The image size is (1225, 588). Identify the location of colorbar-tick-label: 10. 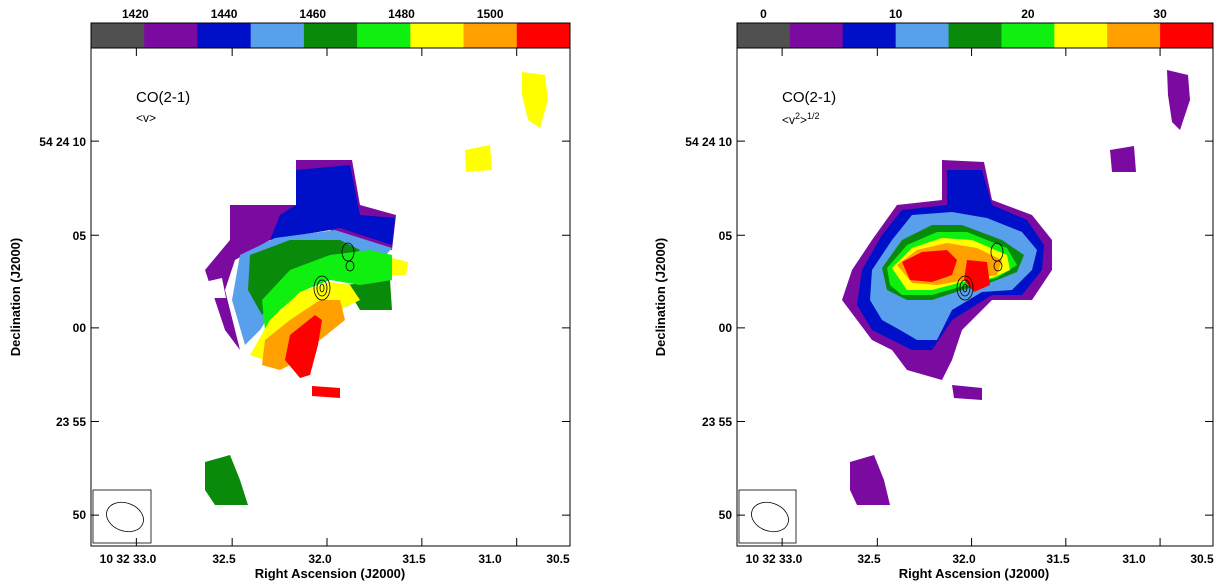
(896, 14).